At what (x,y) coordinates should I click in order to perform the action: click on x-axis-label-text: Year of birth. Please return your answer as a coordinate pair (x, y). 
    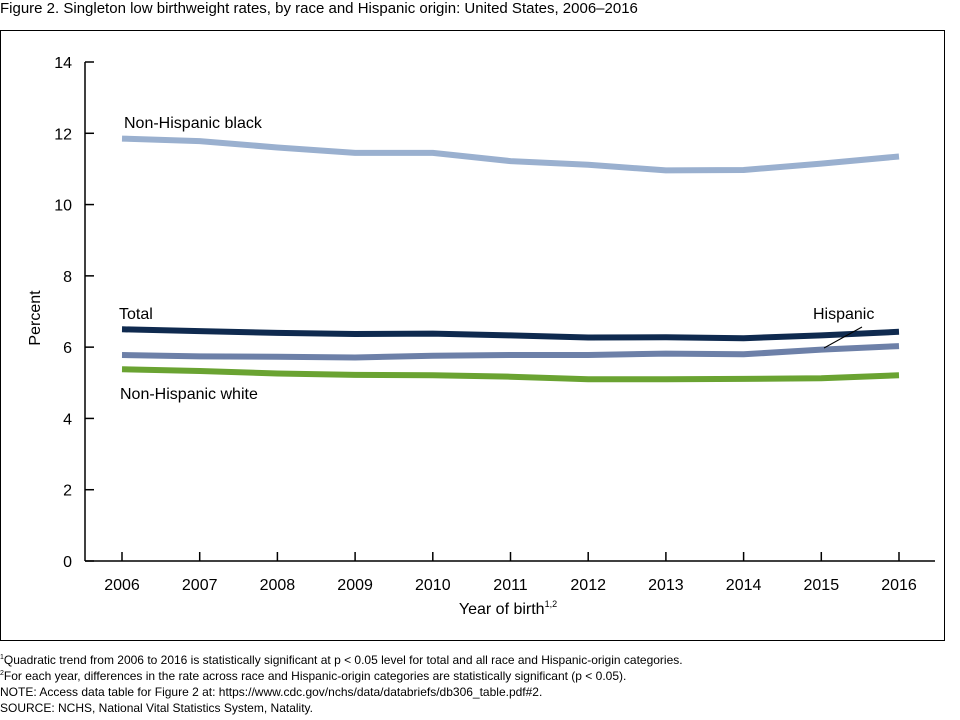
    Looking at the image, I should click on (502, 609).